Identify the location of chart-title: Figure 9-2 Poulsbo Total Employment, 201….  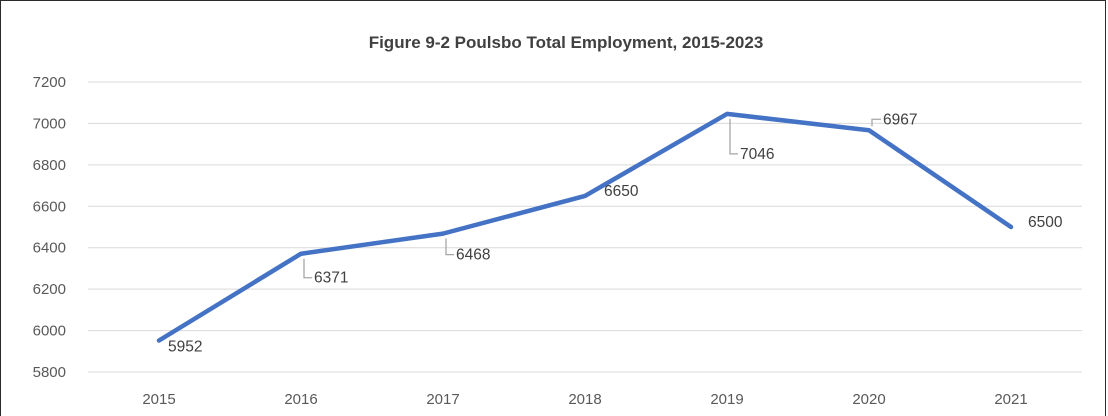
(566, 42).